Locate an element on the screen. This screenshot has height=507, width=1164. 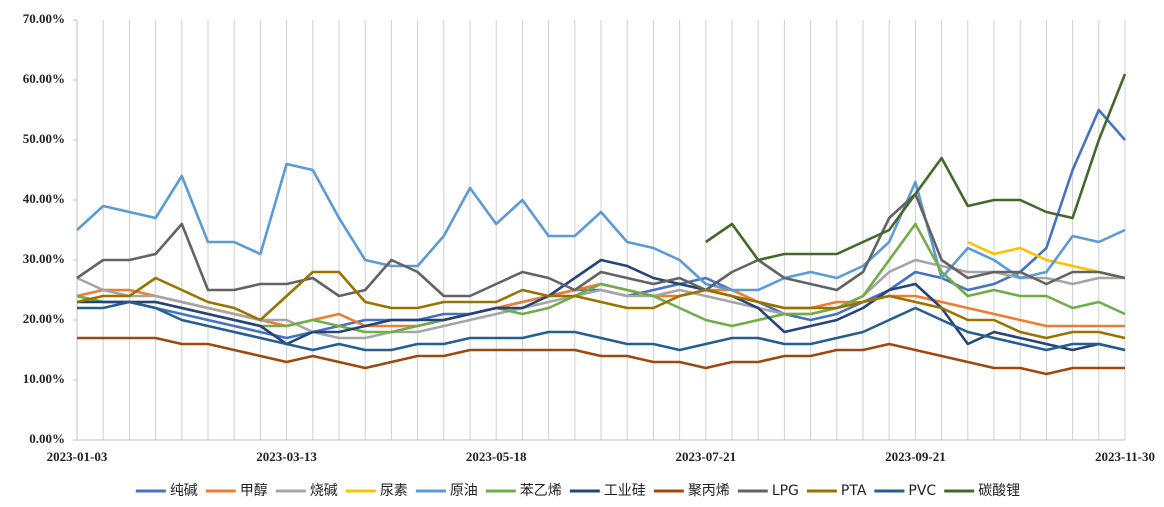
legend-label: 纯碱 is located at coordinates (184, 491).